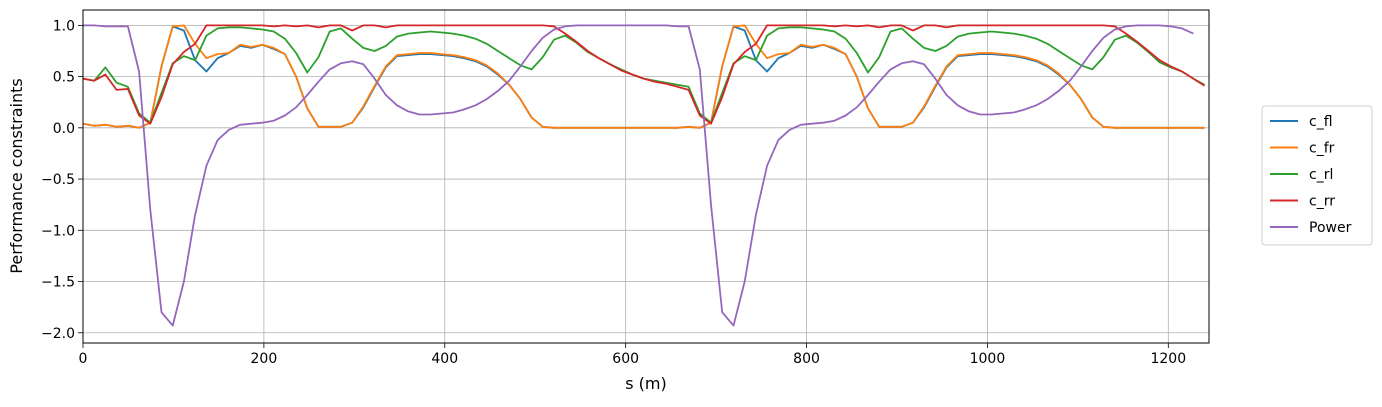 This screenshot has width=1382, height=407. I want to click on y-tick-label: 0.0, so click(64, 129).